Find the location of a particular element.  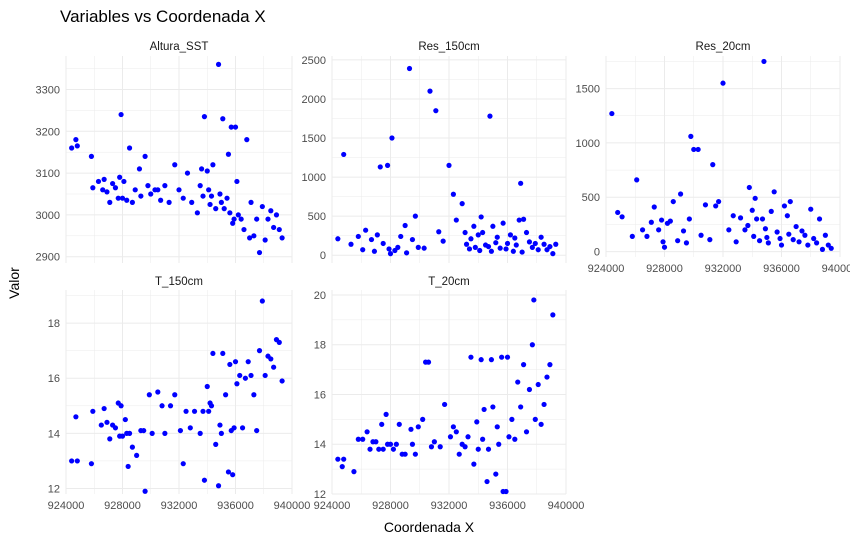

y-tick-label: 18 is located at coordinates (54, 324).